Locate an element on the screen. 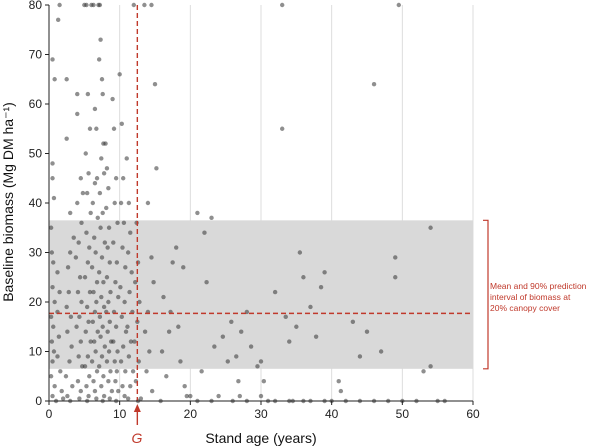 Image resolution: width=593 pixels, height=448 pixels. g-arrow-head is located at coordinates (137, 408).